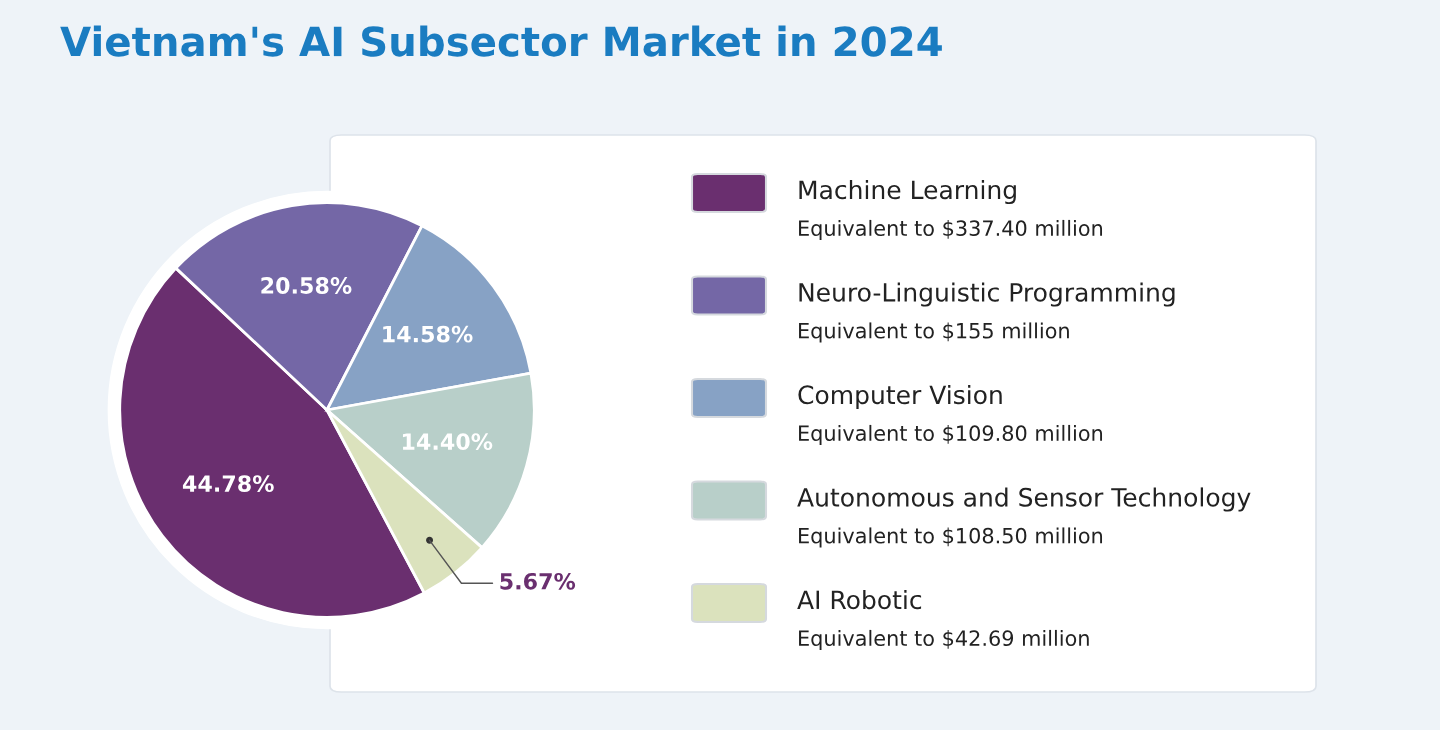 Image resolution: width=1440 pixels, height=730 pixels. What do you see at coordinates (907, 192) in the screenshot?
I see `legend-label: Machine Learning` at bounding box center [907, 192].